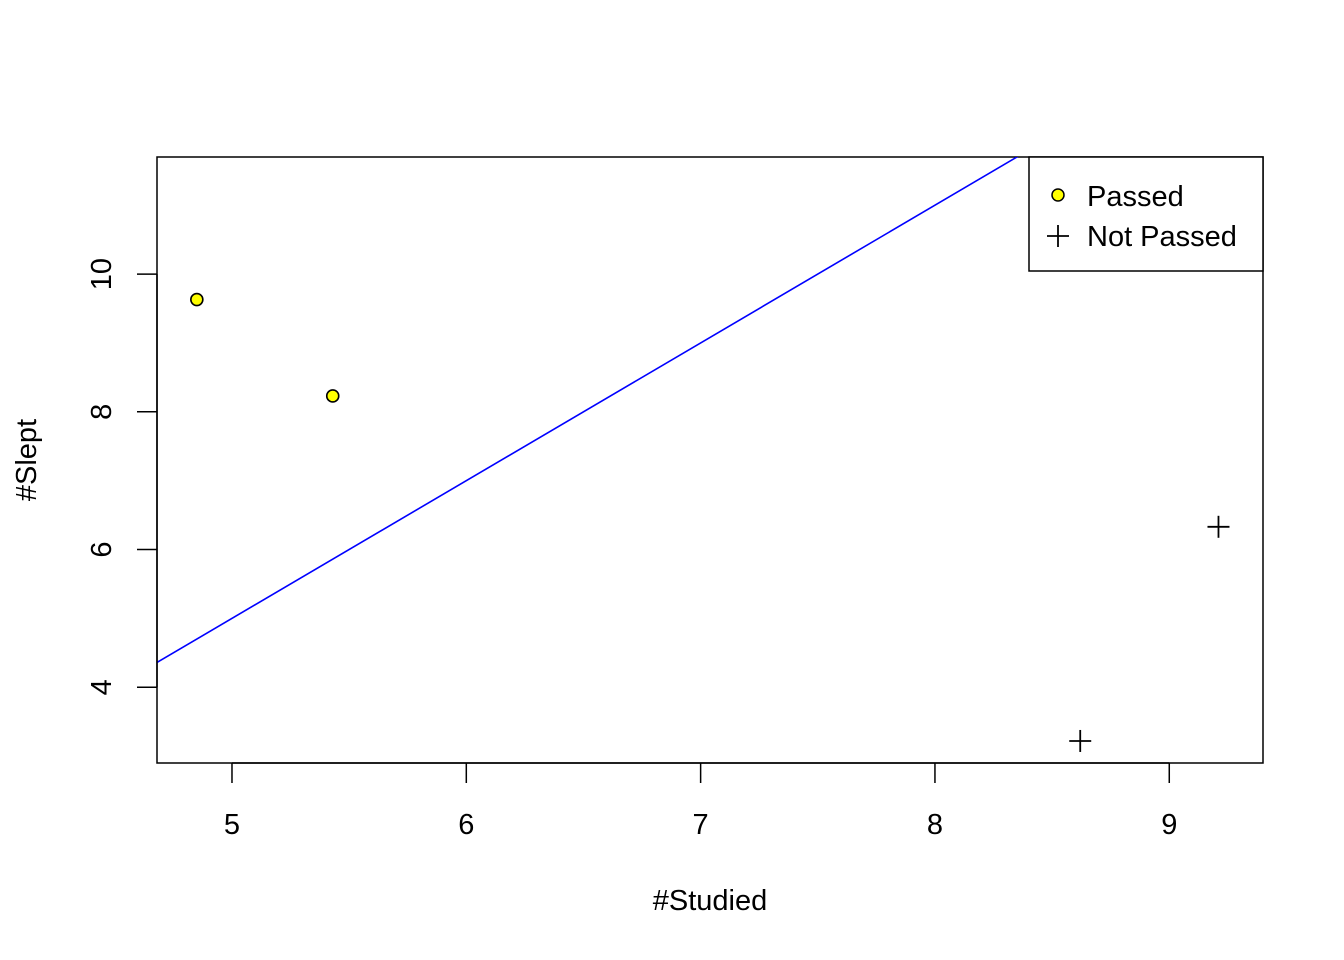 The image size is (1344, 960). Describe the element at coordinates (122, 476) in the screenshot. I see `y-axis: 4 6 8 10` at that location.